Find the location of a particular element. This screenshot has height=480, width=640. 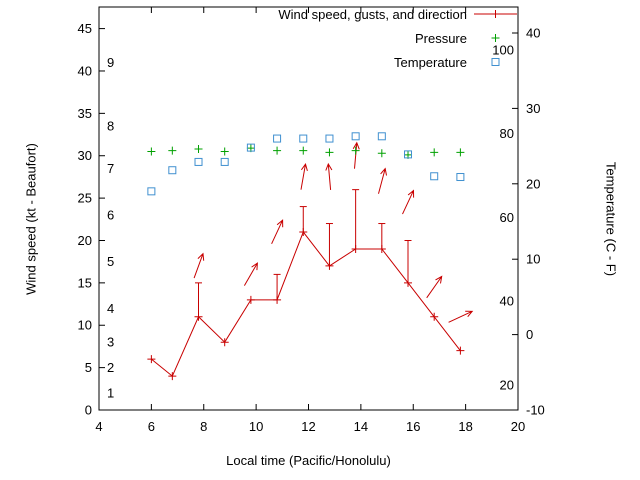

x-tick-label: 12 is located at coordinates (308, 426).